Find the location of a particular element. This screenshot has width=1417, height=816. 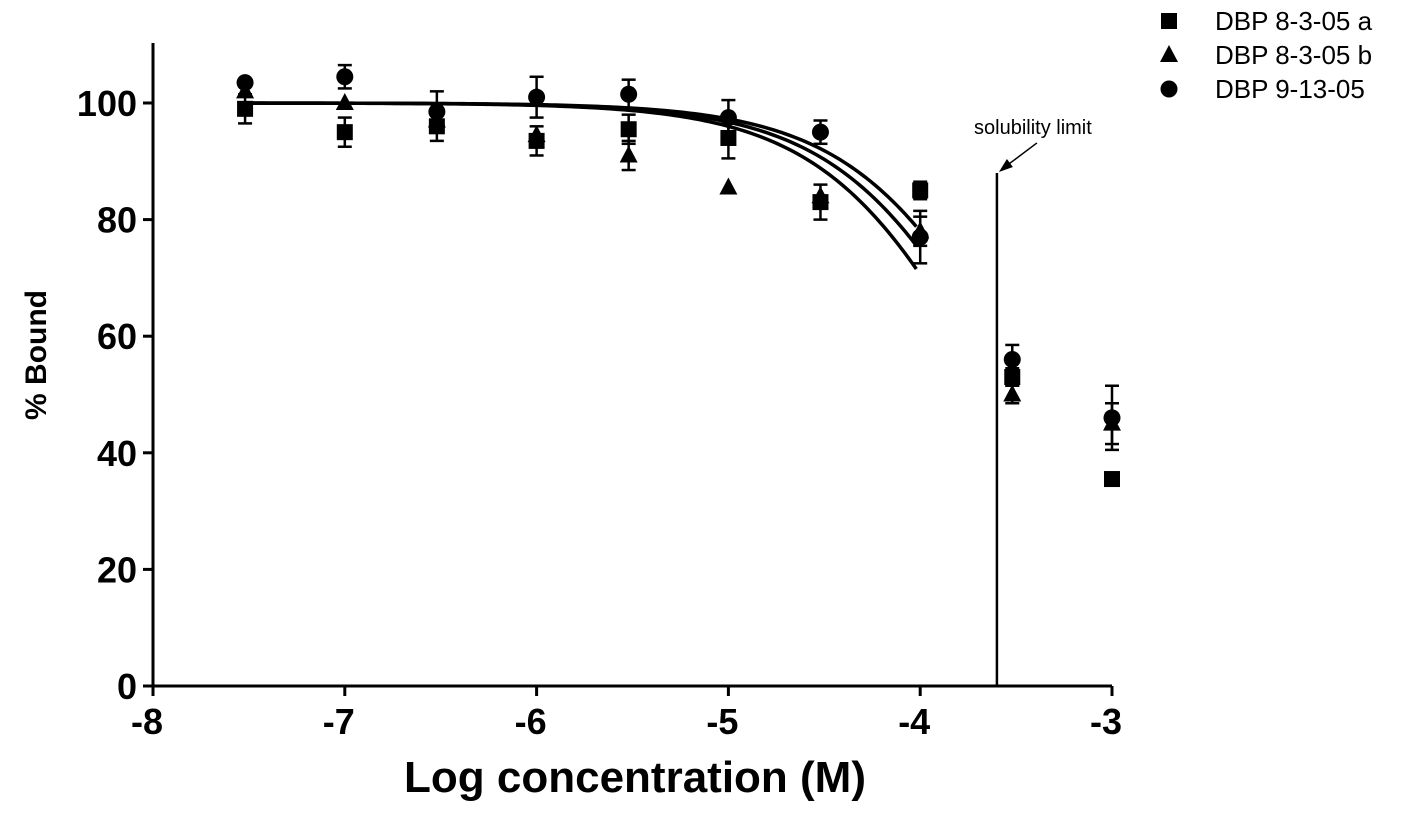

y-axis-title: % Bound is located at coordinates (36, 355).